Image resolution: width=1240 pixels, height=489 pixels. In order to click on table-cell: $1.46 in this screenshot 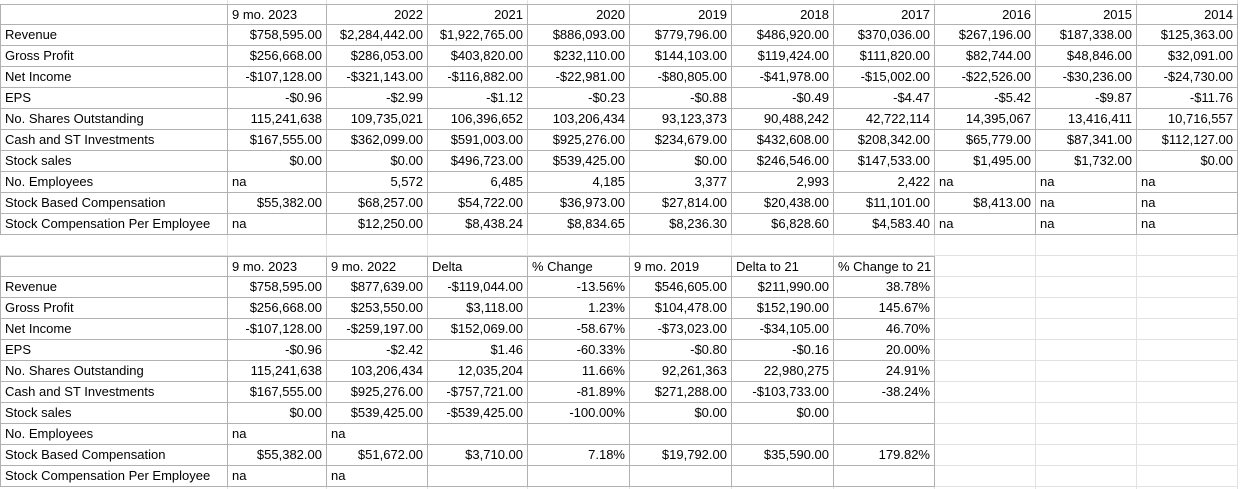, I will do `click(478, 350)`.